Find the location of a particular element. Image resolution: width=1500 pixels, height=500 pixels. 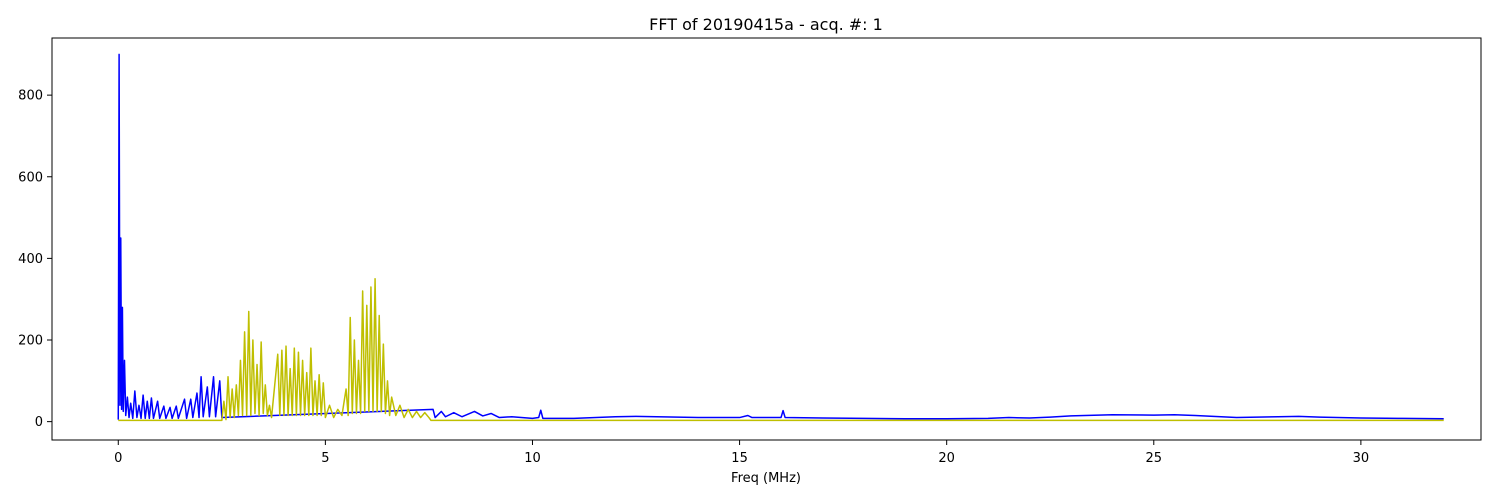

y-tick-label: 600 is located at coordinates (30, 177).